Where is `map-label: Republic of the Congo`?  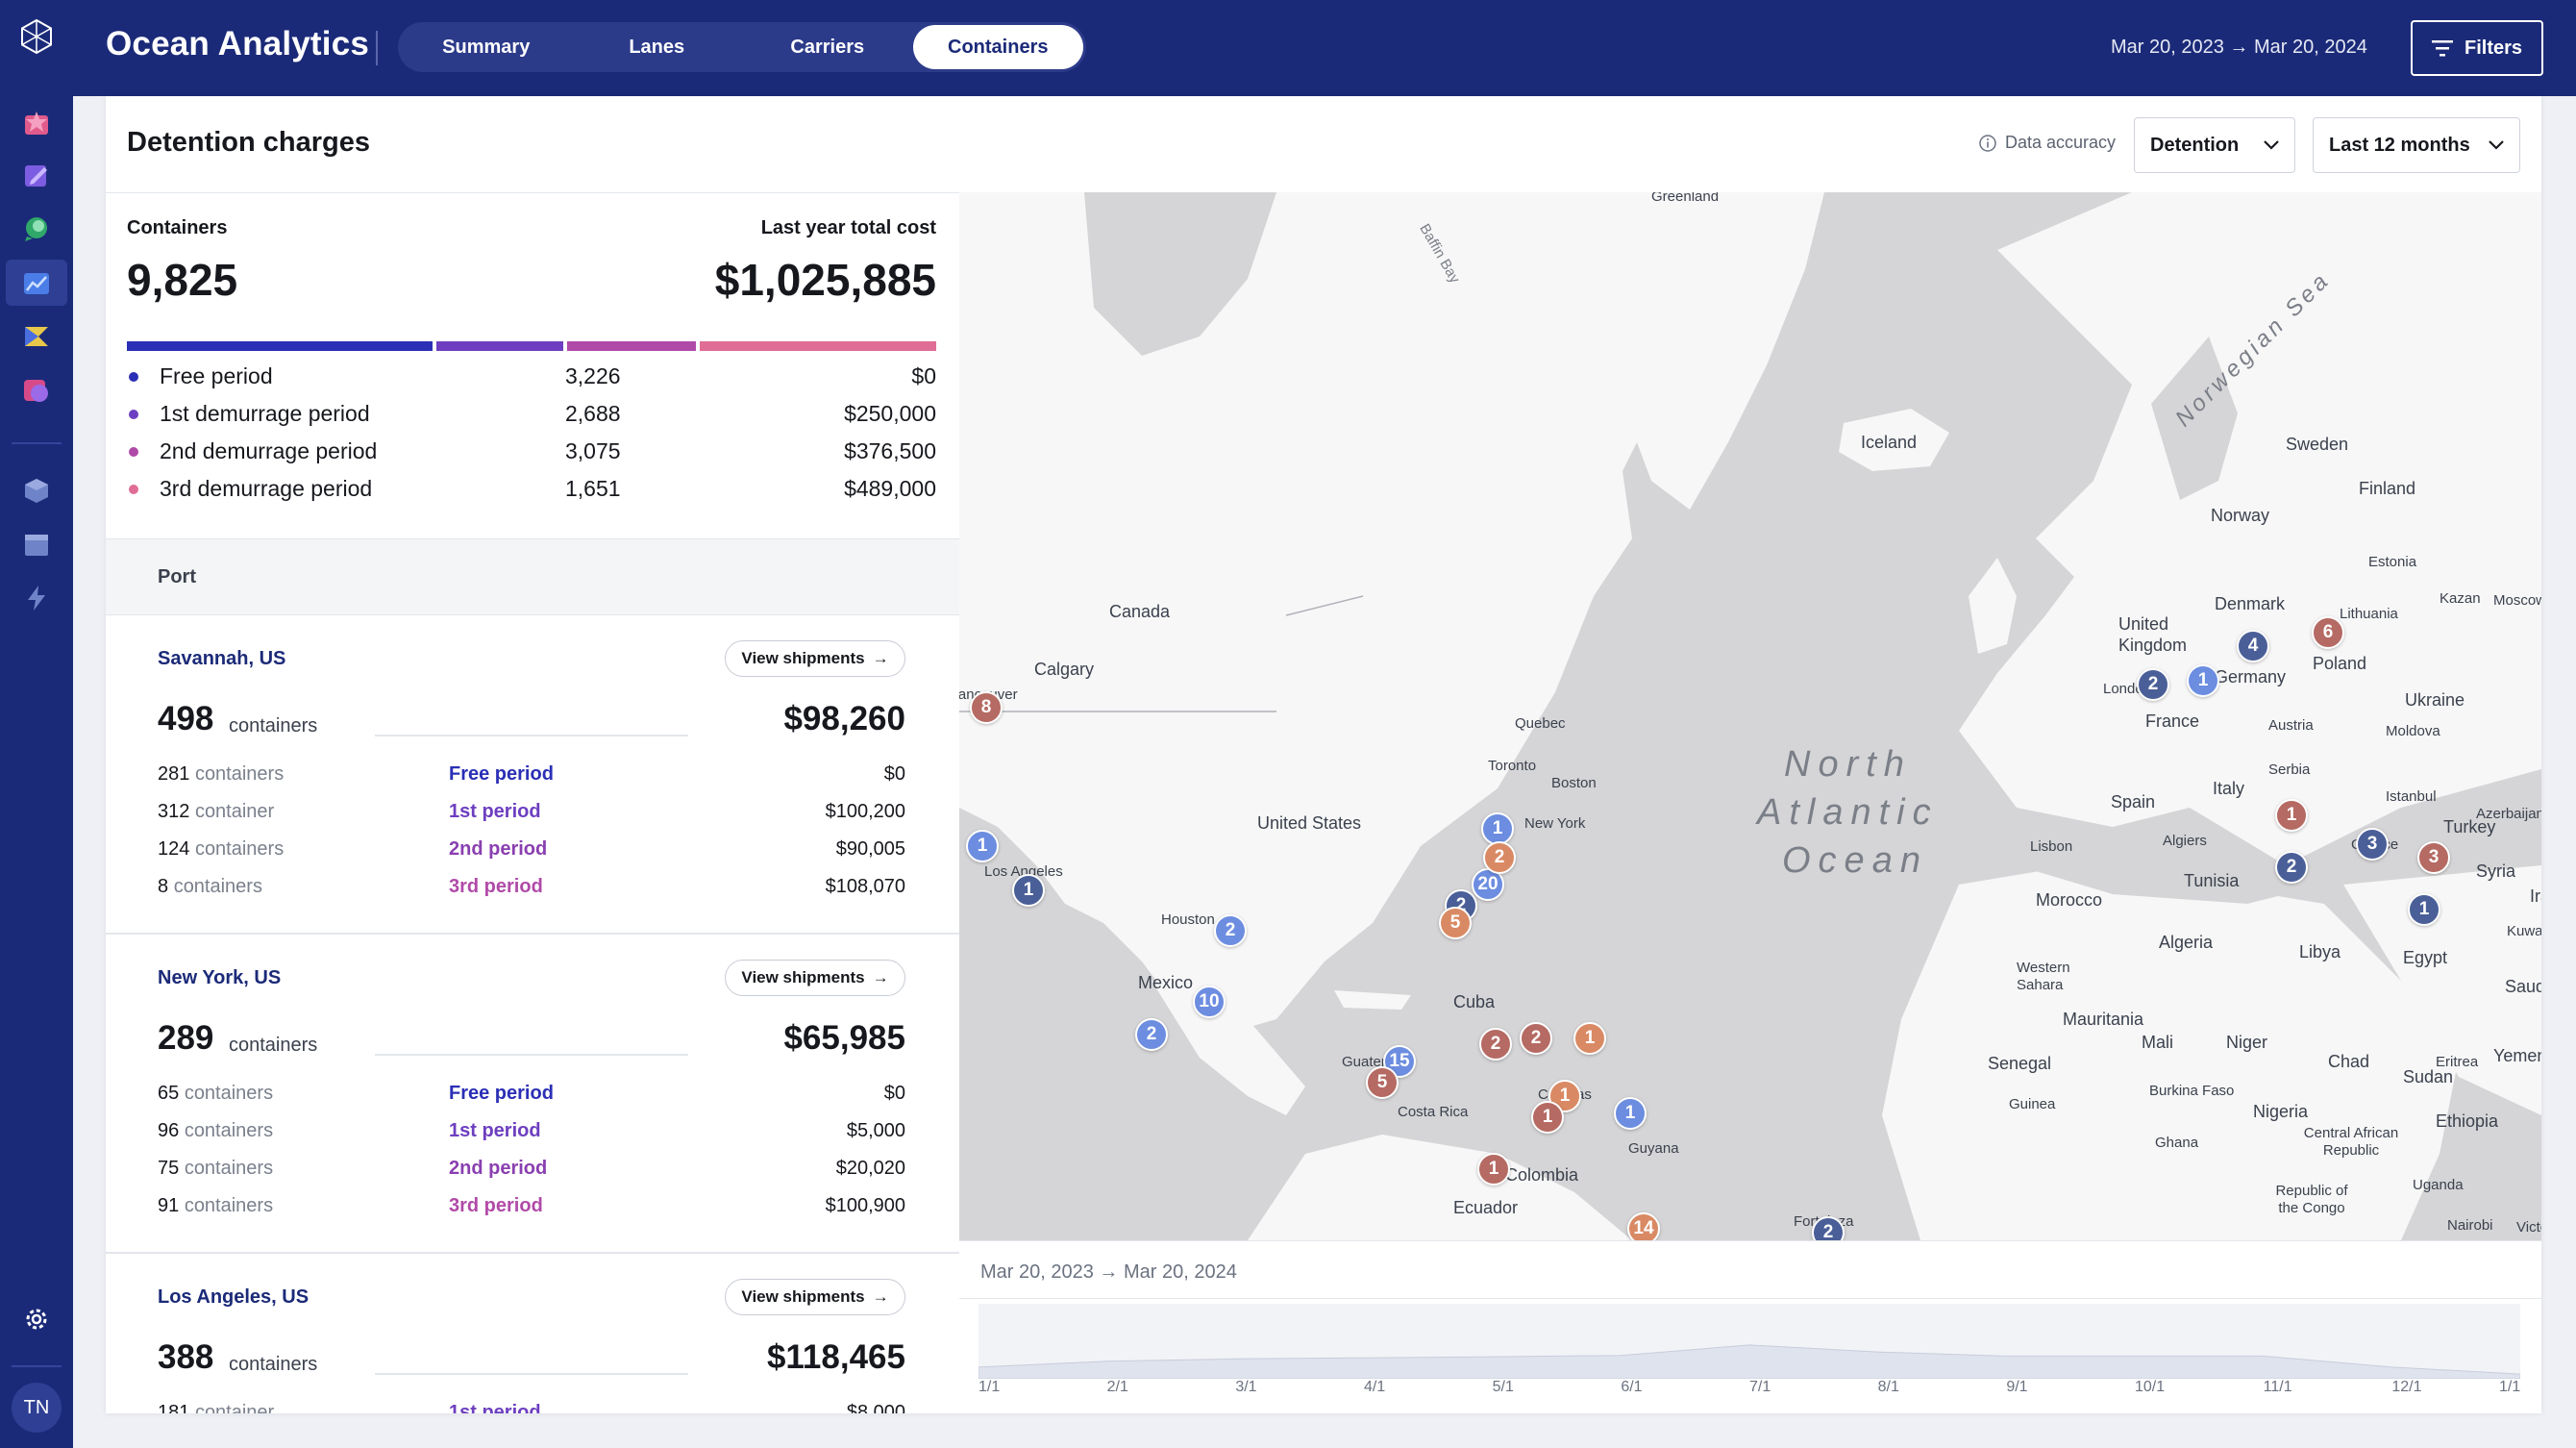
map-label: Republic of the Congo is located at coordinates (2311, 1199).